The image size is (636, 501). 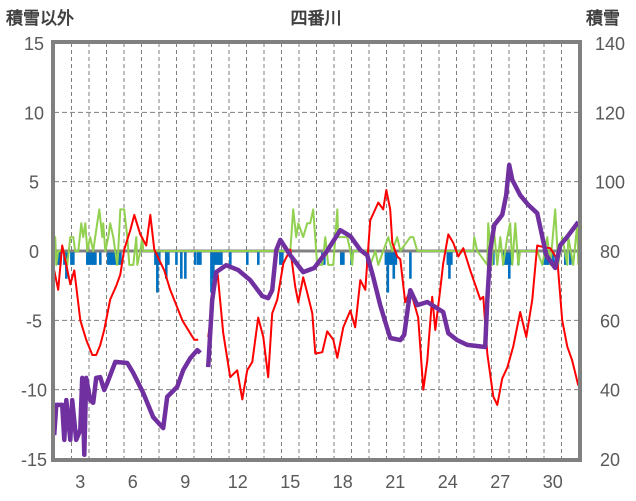 I want to click on y-right-tick-label: 20, so click(x=610, y=460).